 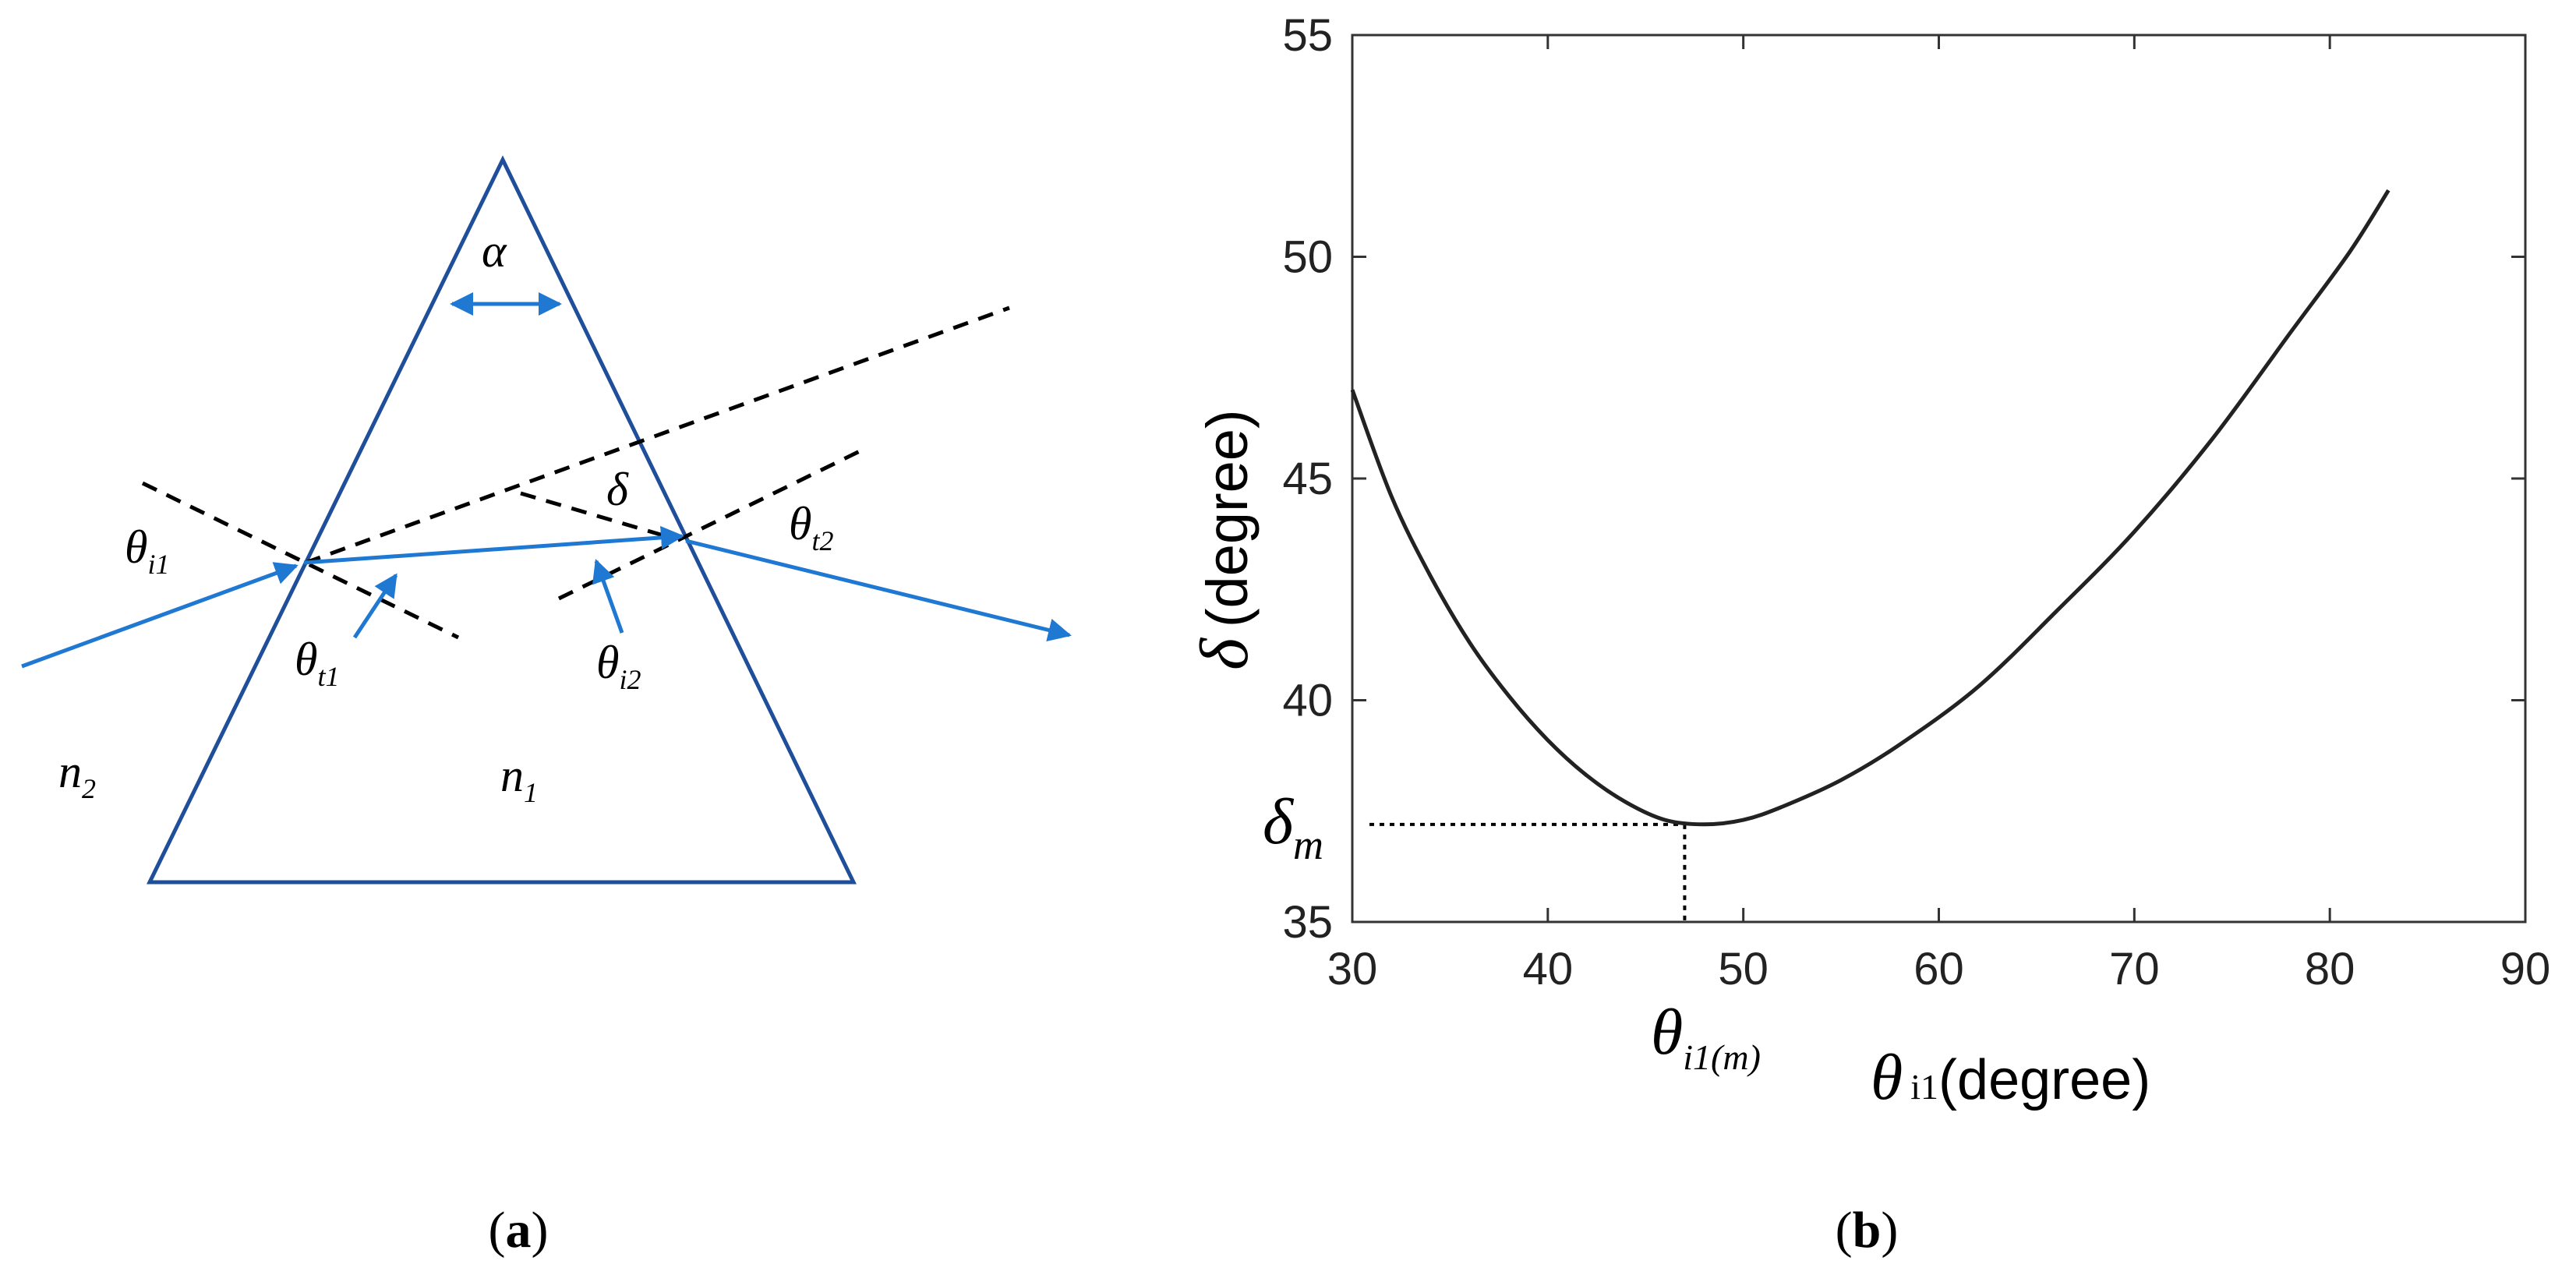 What do you see at coordinates (1938, 969) in the screenshot?
I see `x-tick-label: 60` at bounding box center [1938, 969].